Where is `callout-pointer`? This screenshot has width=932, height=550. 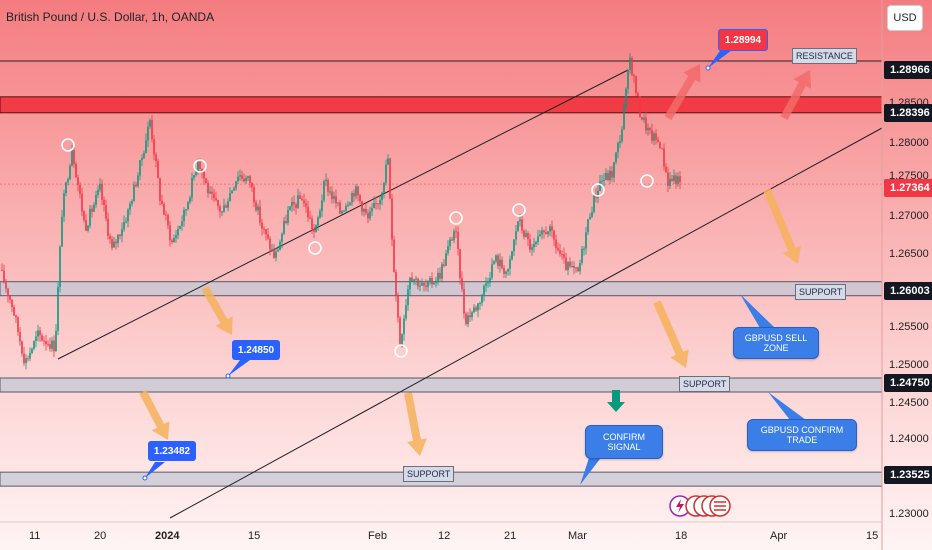 callout-pointer is located at coordinates (787, 406).